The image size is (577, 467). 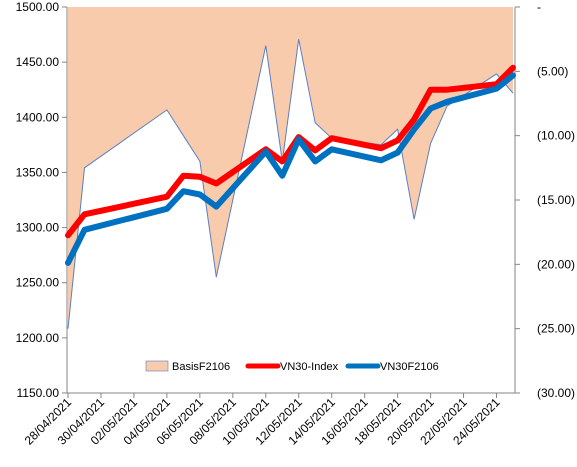 I want to click on legend-swatch-basisf2106, so click(x=157, y=366).